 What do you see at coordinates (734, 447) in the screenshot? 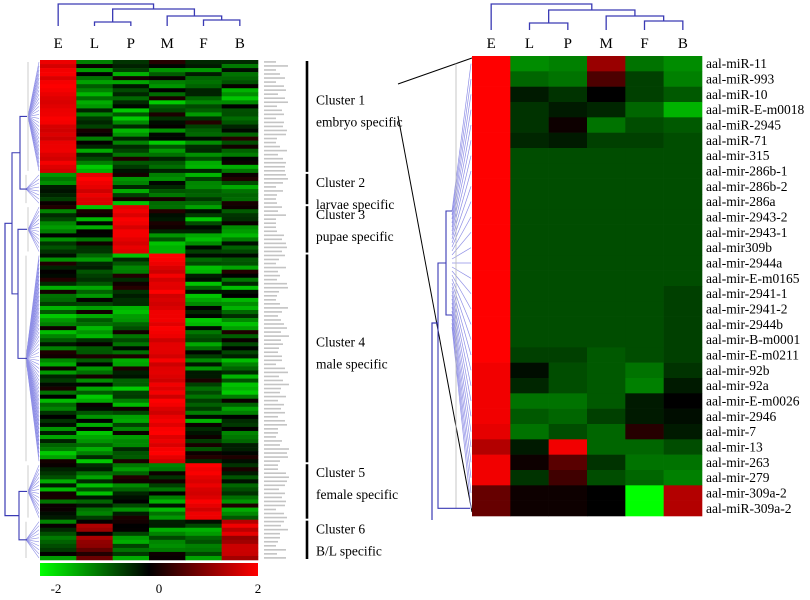
I see `row-label: aal-mir-13` at bounding box center [734, 447].